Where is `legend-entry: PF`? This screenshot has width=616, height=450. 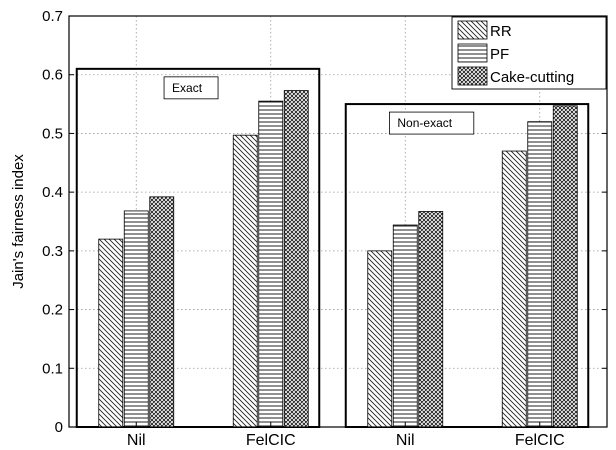
legend-entry: PF is located at coordinates (499, 54).